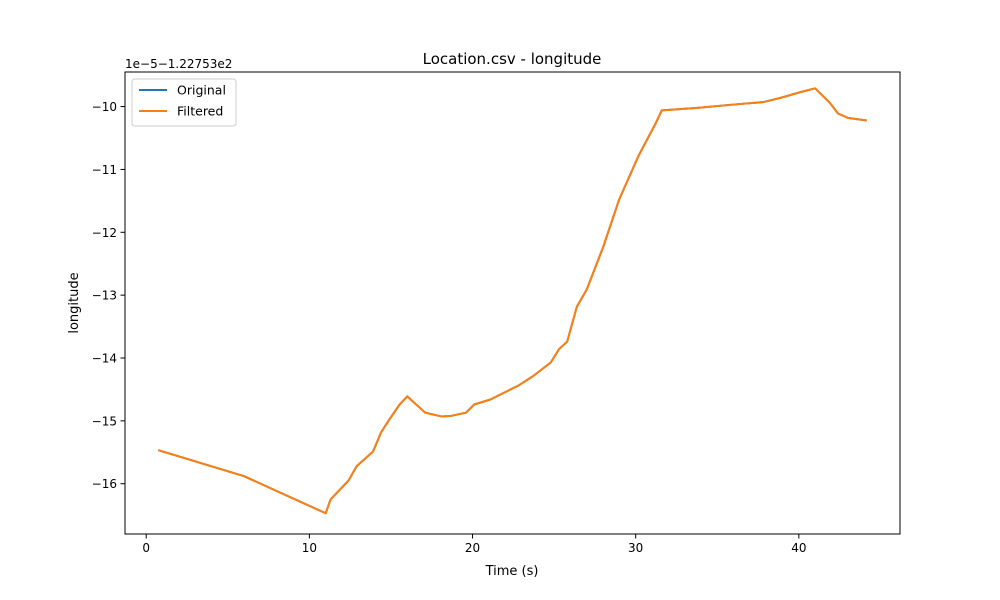  Describe the element at coordinates (74, 302) in the screenshot. I see `y-axis-label: longitude` at that location.